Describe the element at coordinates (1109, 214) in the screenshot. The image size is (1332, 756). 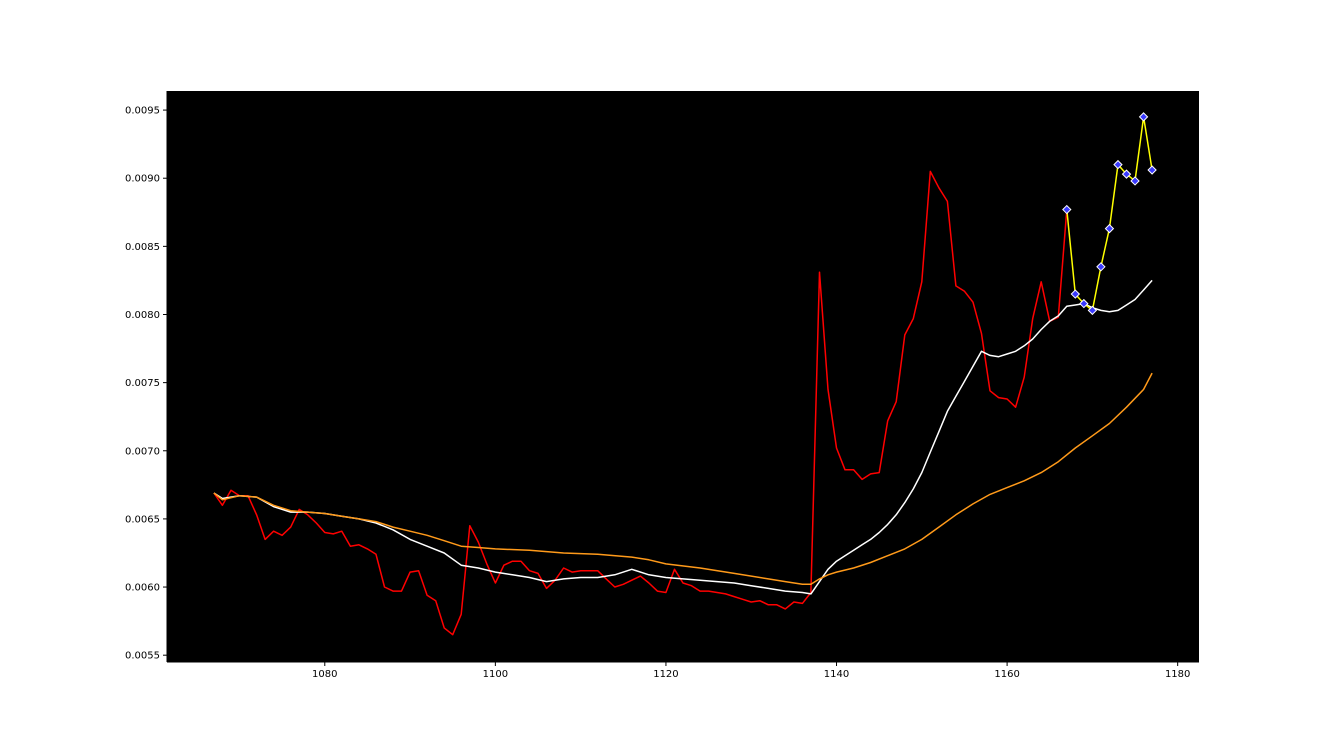
I see `marker-layer` at that location.